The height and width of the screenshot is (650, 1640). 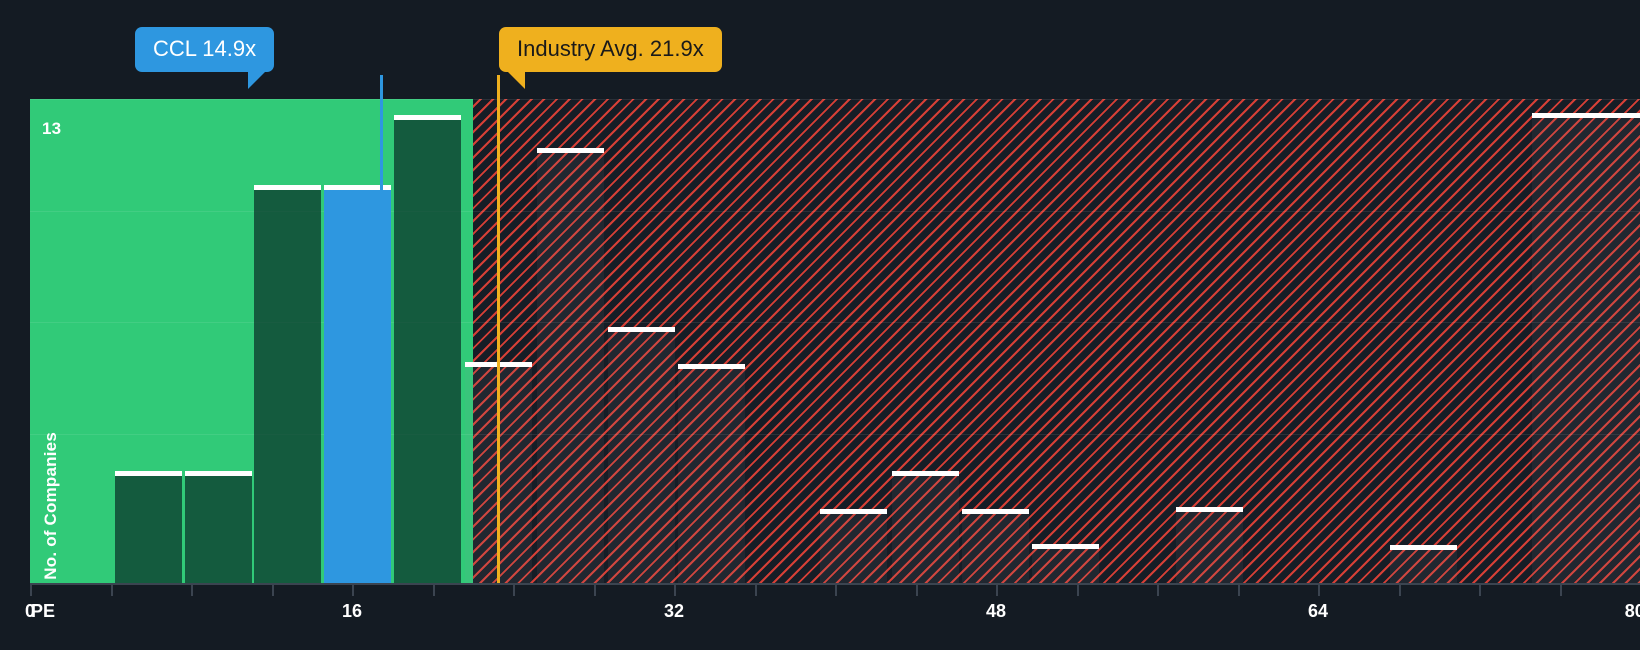 I want to click on y-axis-max-value: 13, so click(x=52, y=128).